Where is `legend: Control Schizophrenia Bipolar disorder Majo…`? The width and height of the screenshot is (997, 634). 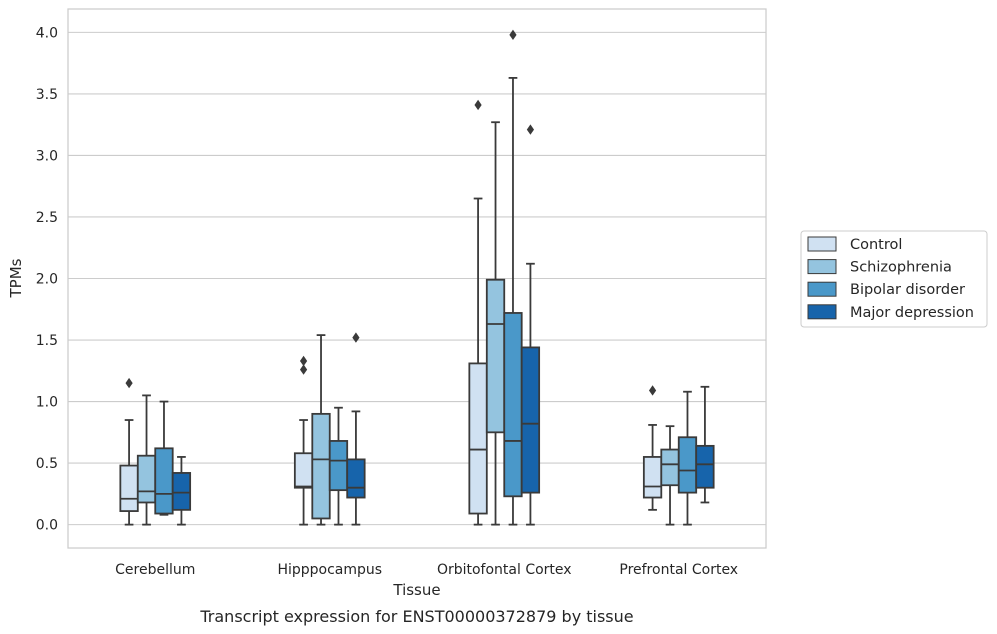 legend: Control Schizophrenia Bipolar disorder Majo… is located at coordinates (894, 279).